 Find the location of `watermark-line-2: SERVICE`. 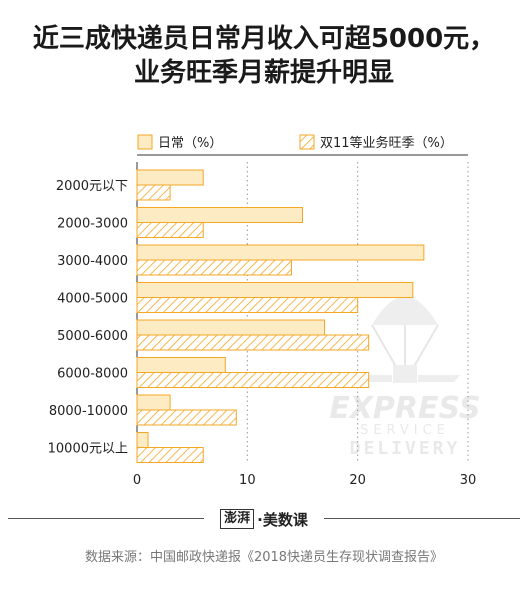

watermark-line-2: SERVICE is located at coordinates (405, 430).